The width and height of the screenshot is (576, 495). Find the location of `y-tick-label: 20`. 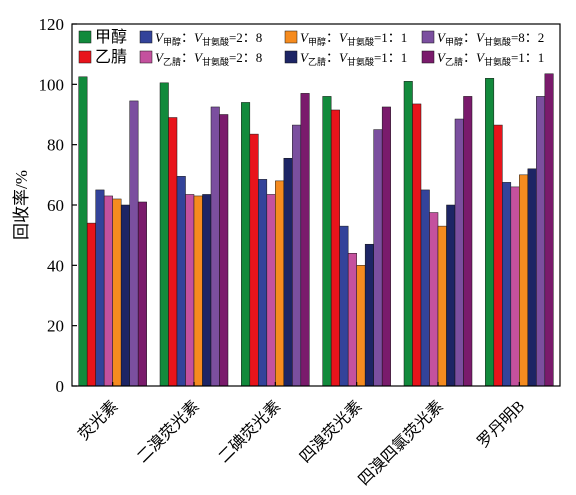

y-tick-label: 20 is located at coordinates (55, 326).